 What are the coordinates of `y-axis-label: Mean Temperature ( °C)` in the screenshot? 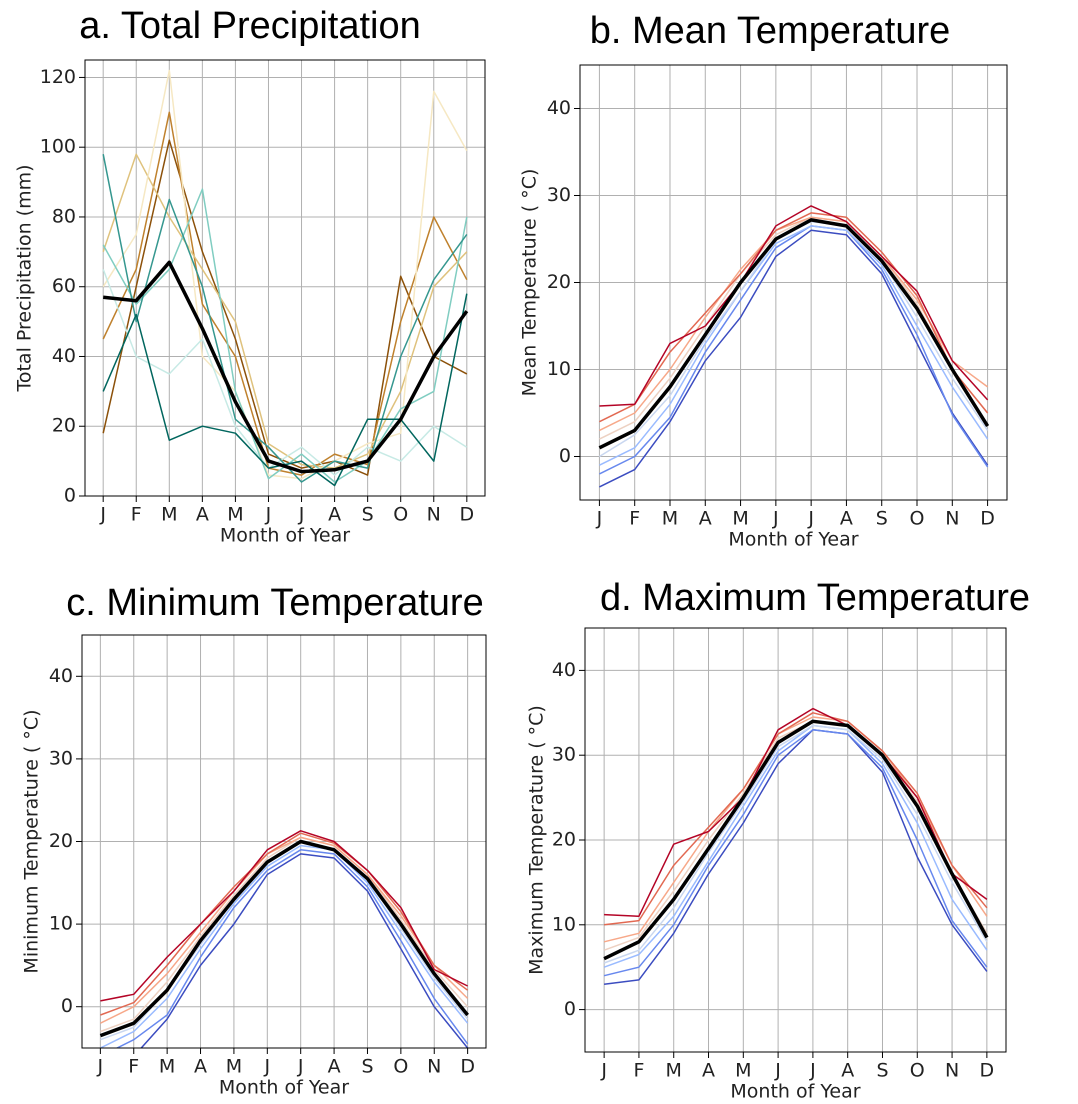 It's located at (530, 283).